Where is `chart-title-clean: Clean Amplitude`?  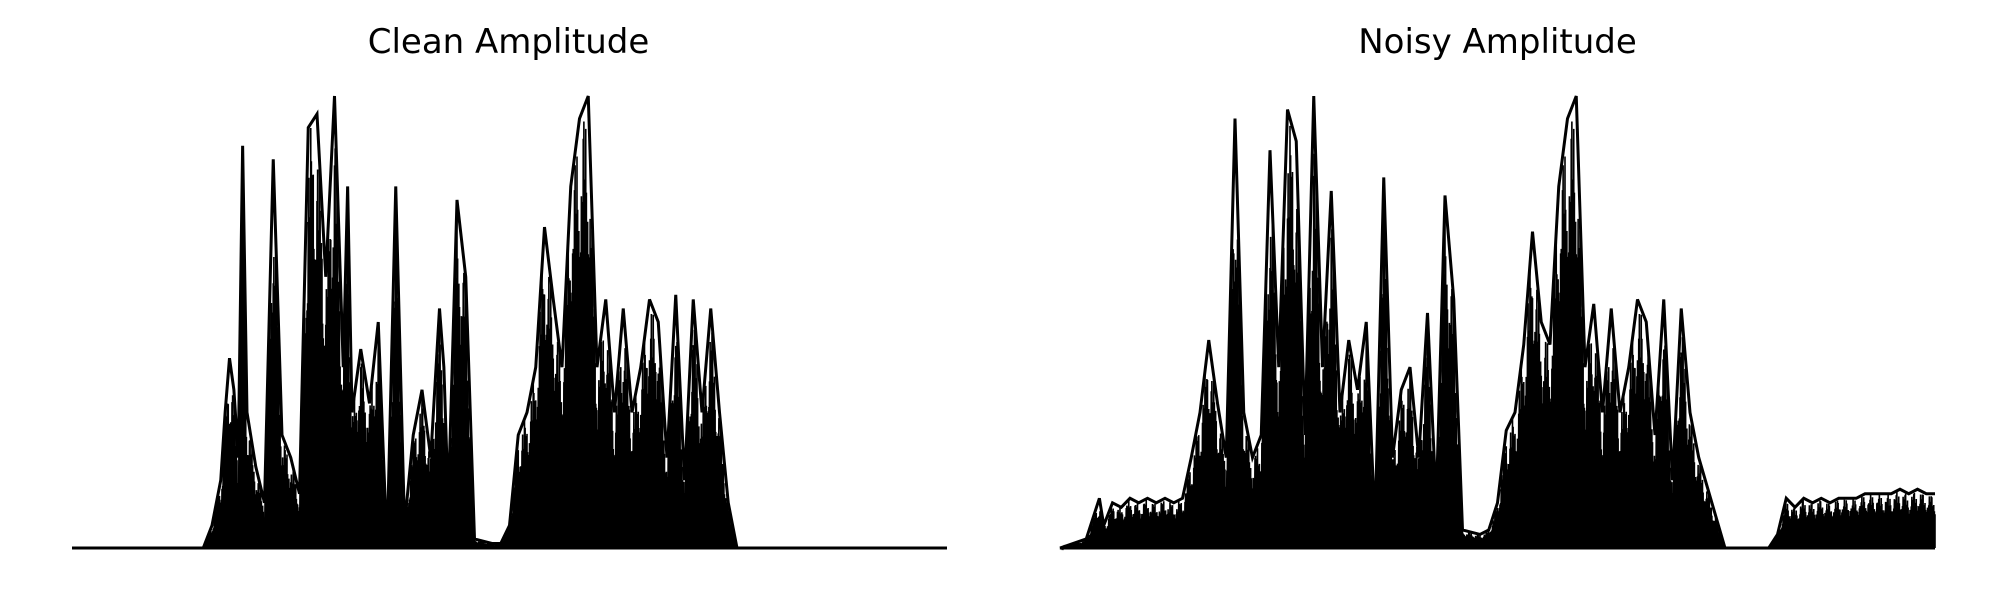
chart-title-clean: Clean Amplitude is located at coordinates (508, 42).